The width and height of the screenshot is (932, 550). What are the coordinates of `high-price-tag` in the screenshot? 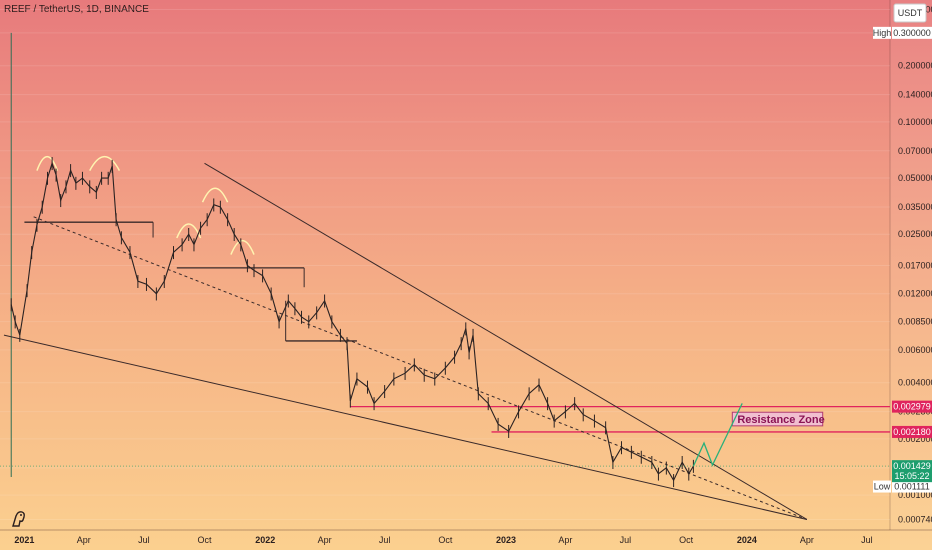 It's located at (912, 32).